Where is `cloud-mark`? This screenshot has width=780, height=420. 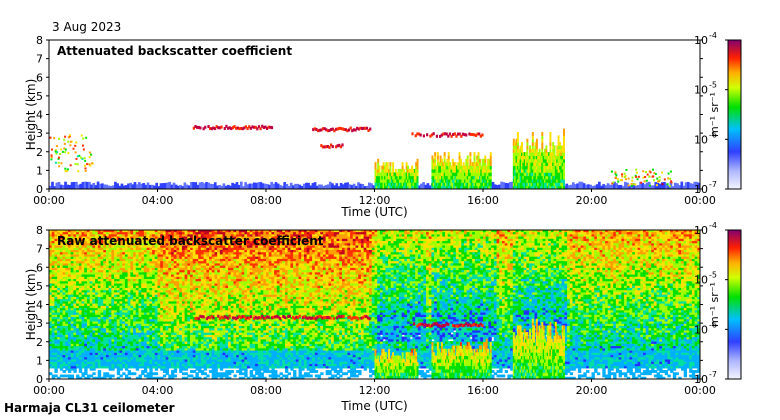 cloud-mark is located at coordinates (221, 127).